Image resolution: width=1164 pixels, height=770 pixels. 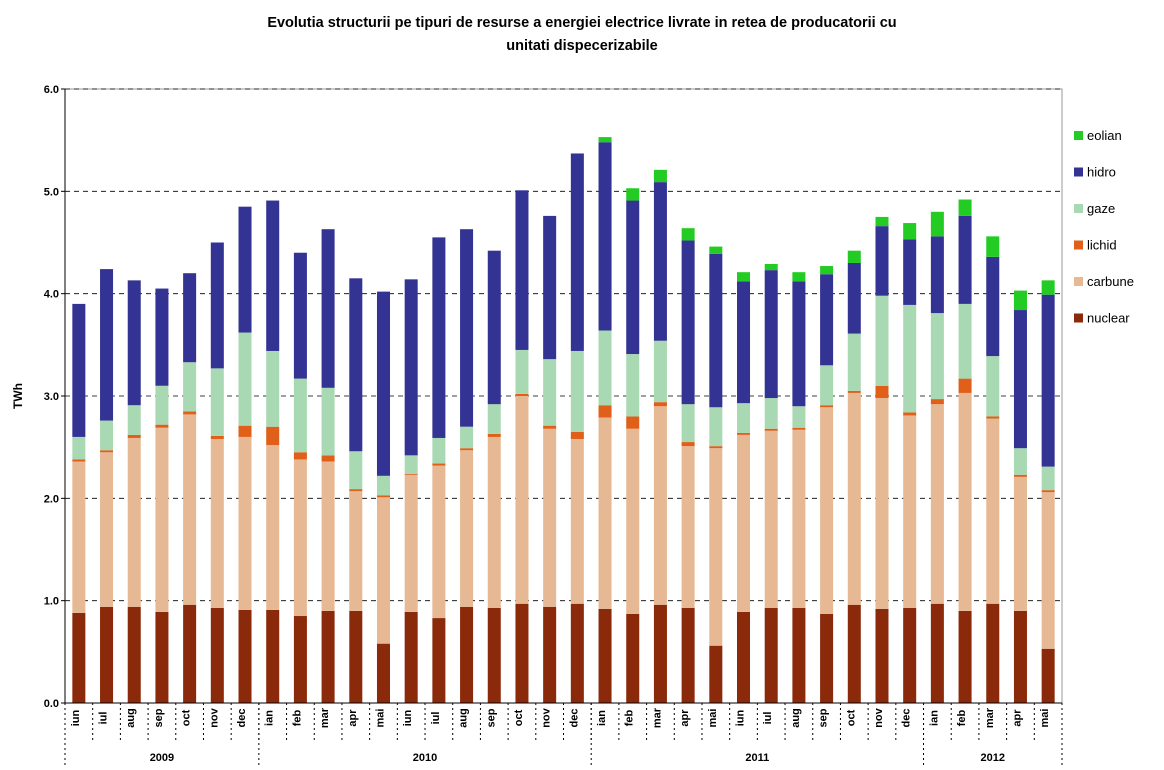 What do you see at coordinates (657, 717) in the screenshot?
I see `x-tick-label: mar` at bounding box center [657, 717].